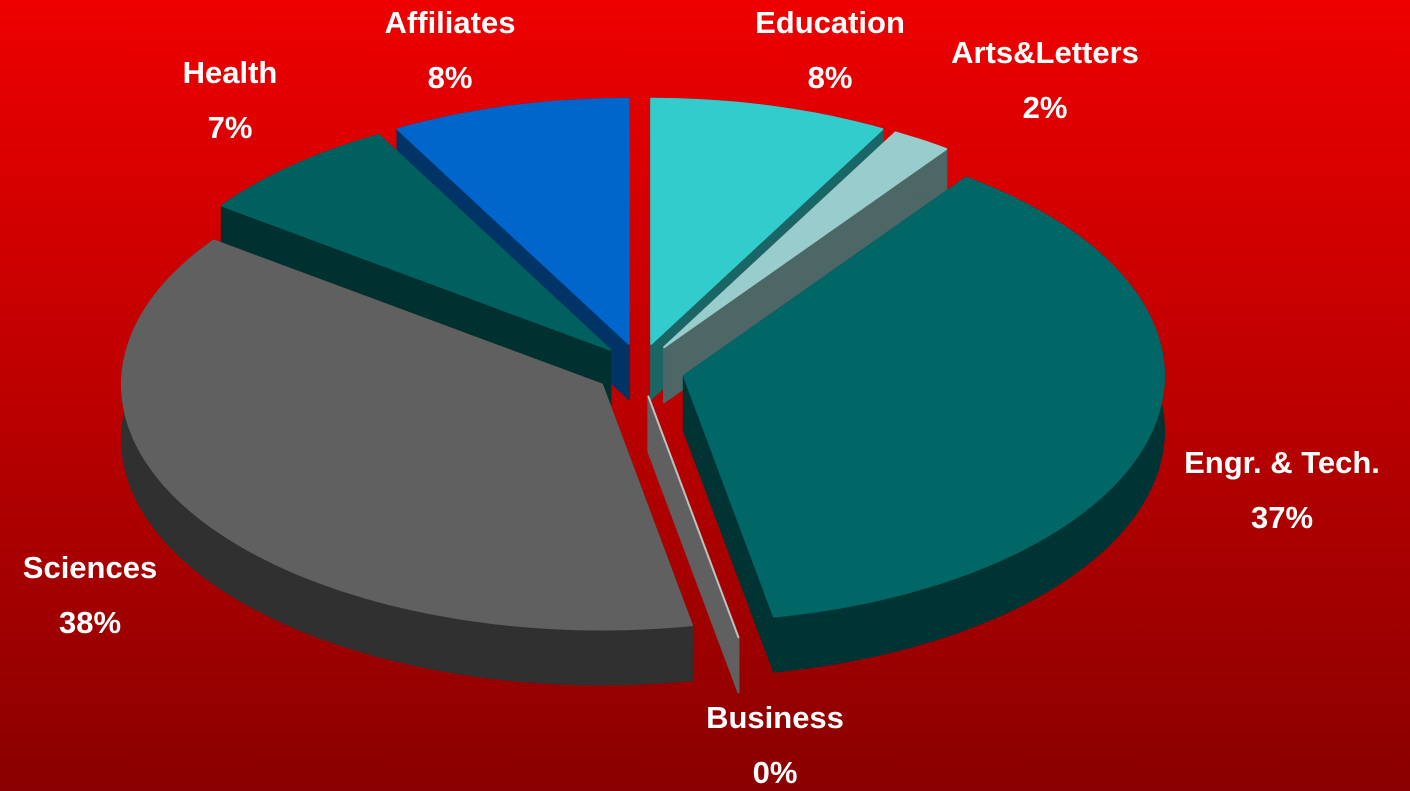  What do you see at coordinates (230, 127) in the screenshot?
I see `slice-value-label: 7%` at bounding box center [230, 127].